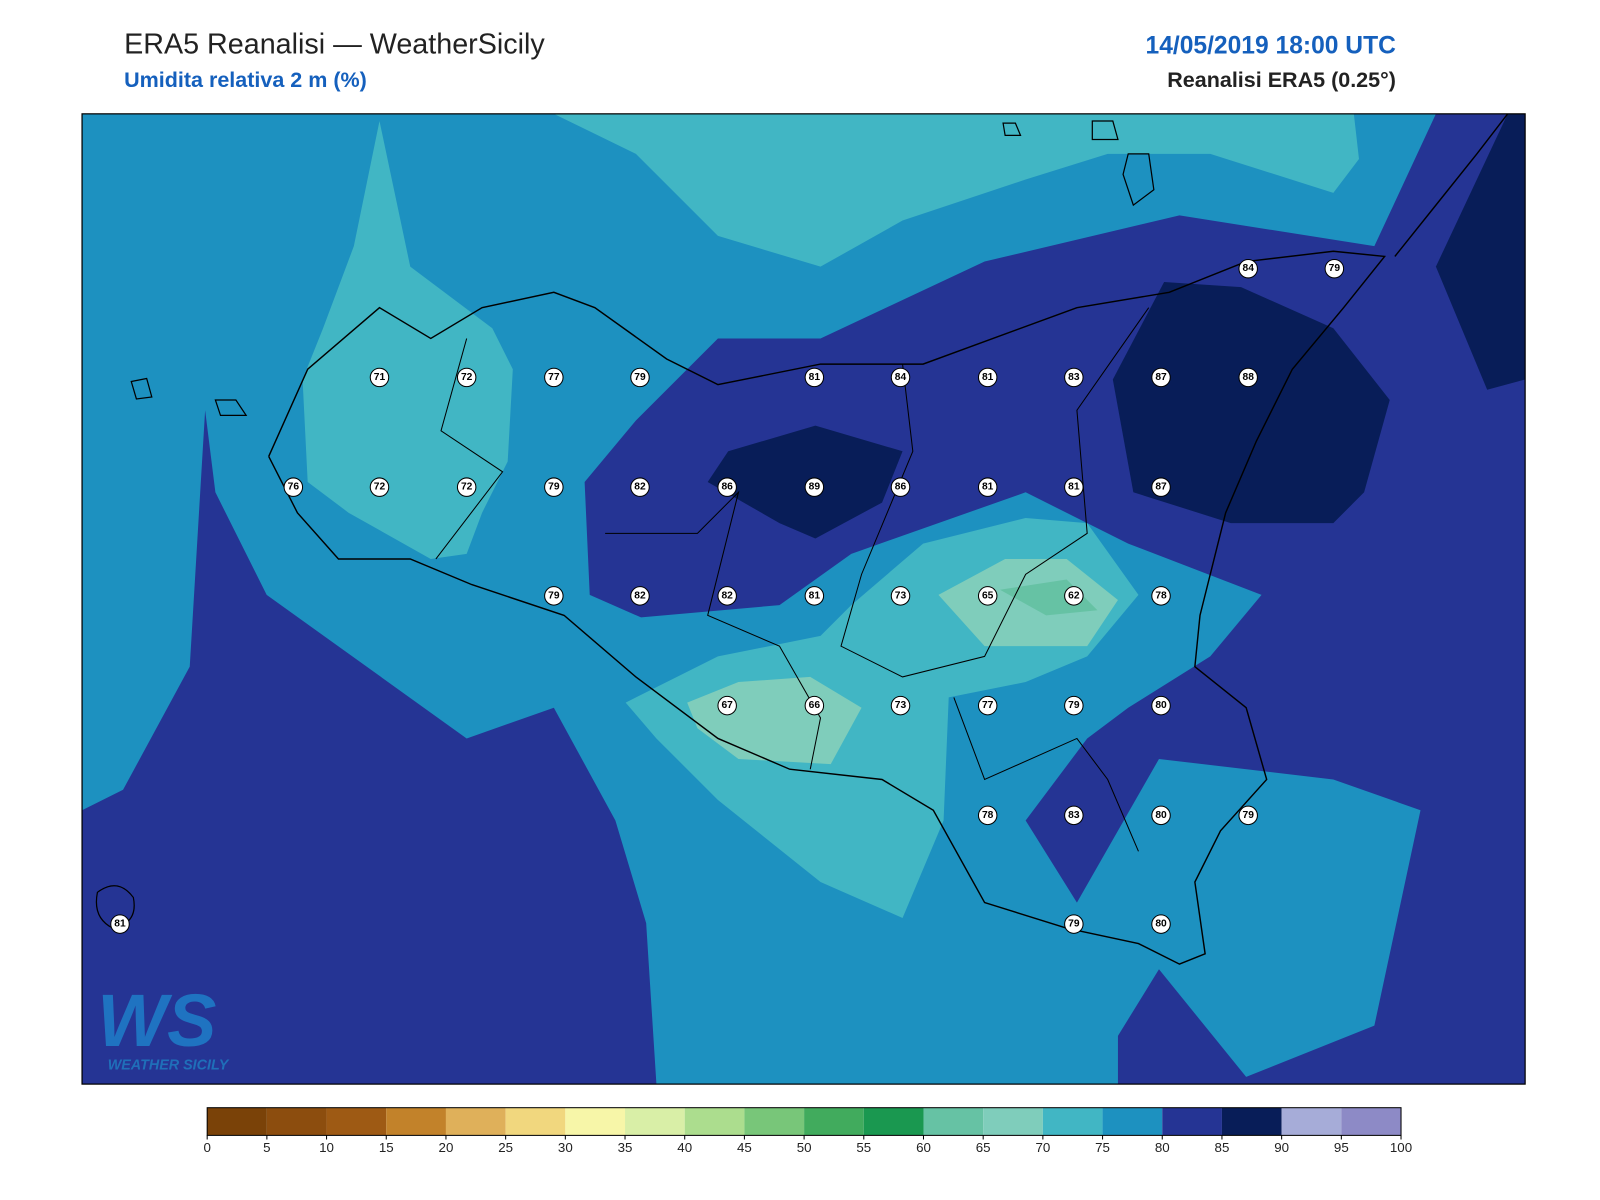 This screenshot has height=1200, width=1600. I want to click on station-value: 76, so click(294, 487).